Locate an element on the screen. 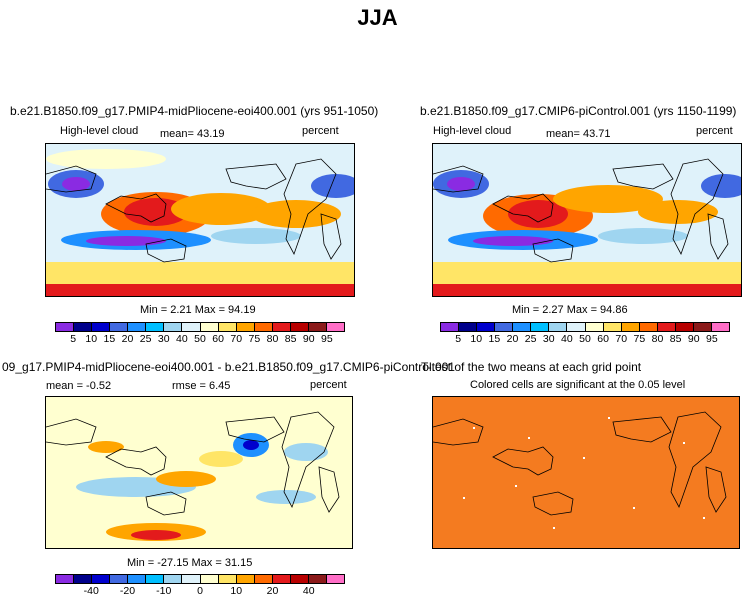 This screenshot has width=755, height=599. map-bottom-right is located at coordinates (586, 472).